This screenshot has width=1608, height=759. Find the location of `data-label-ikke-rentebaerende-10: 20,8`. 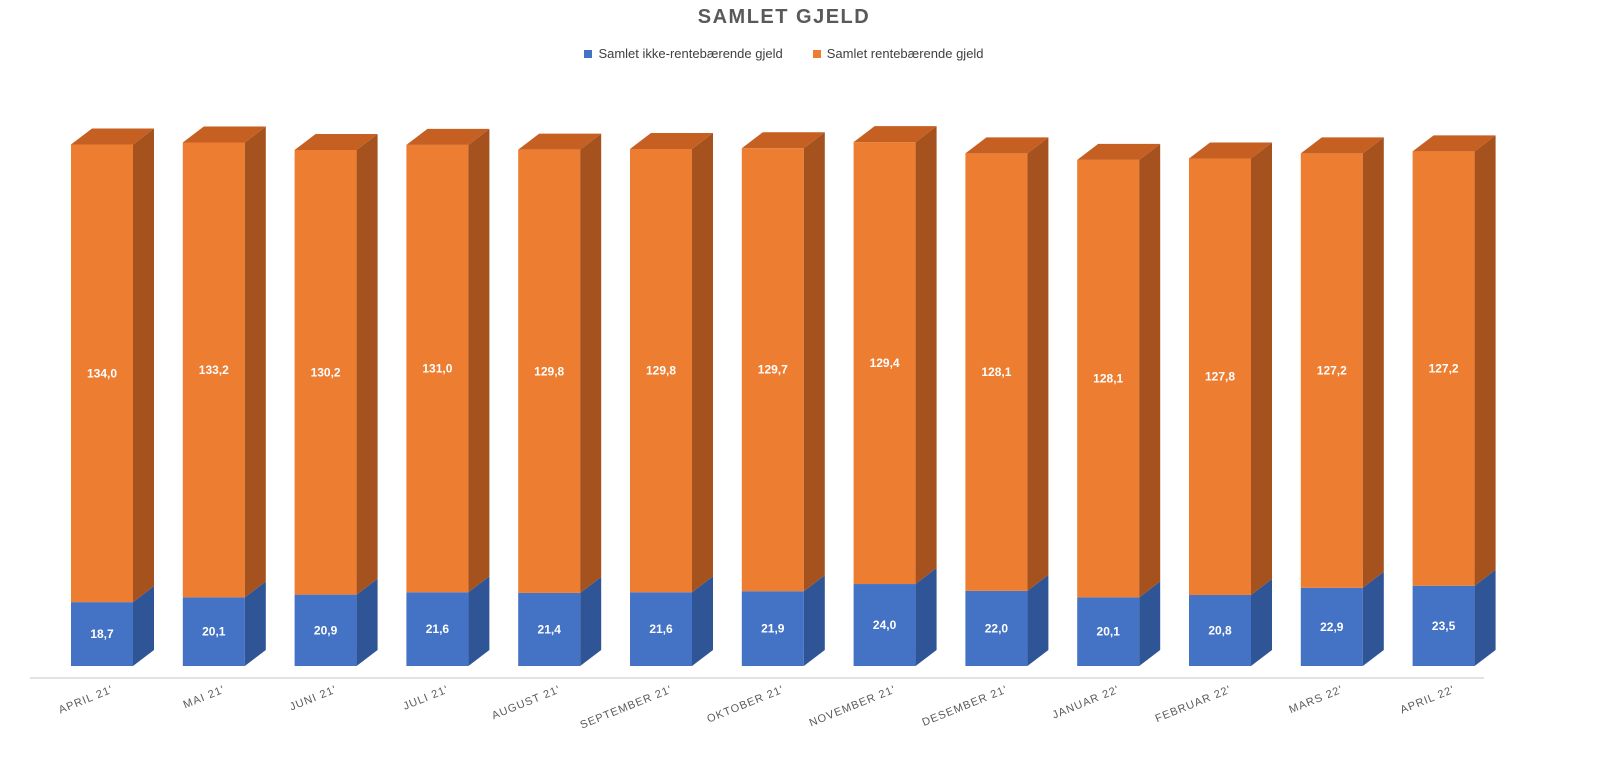

data-label-ikke-rentebaerende-10: 20,8 is located at coordinates (1220, 630).